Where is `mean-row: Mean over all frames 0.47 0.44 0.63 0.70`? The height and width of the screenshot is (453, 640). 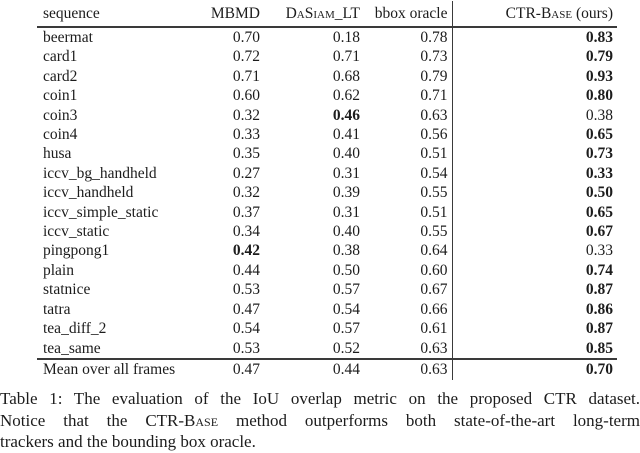
mean-row: Mean over all frames 0.47 0.44 0.63 0.70 is located at coordinates (327, 369).